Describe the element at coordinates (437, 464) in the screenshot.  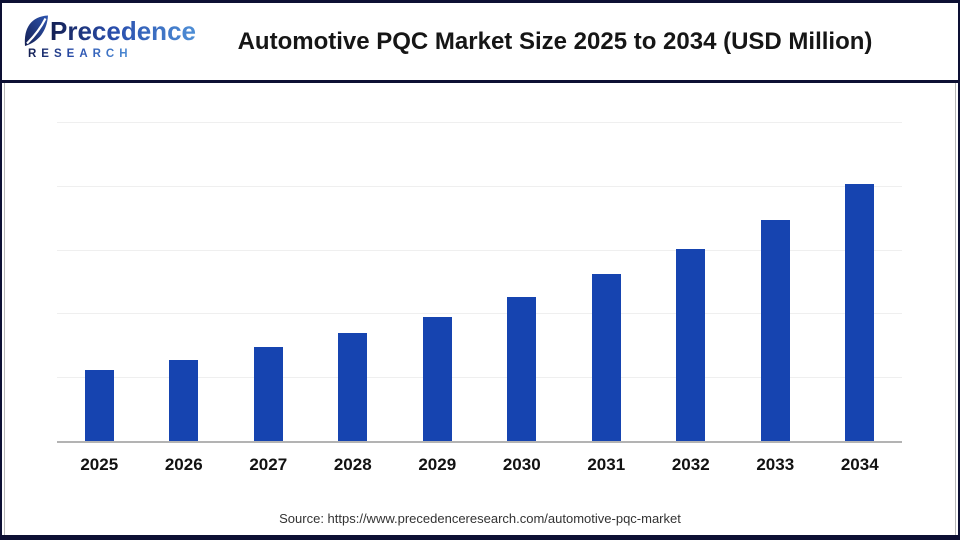
I see `x-tick-label-2029: 2029` at that location.